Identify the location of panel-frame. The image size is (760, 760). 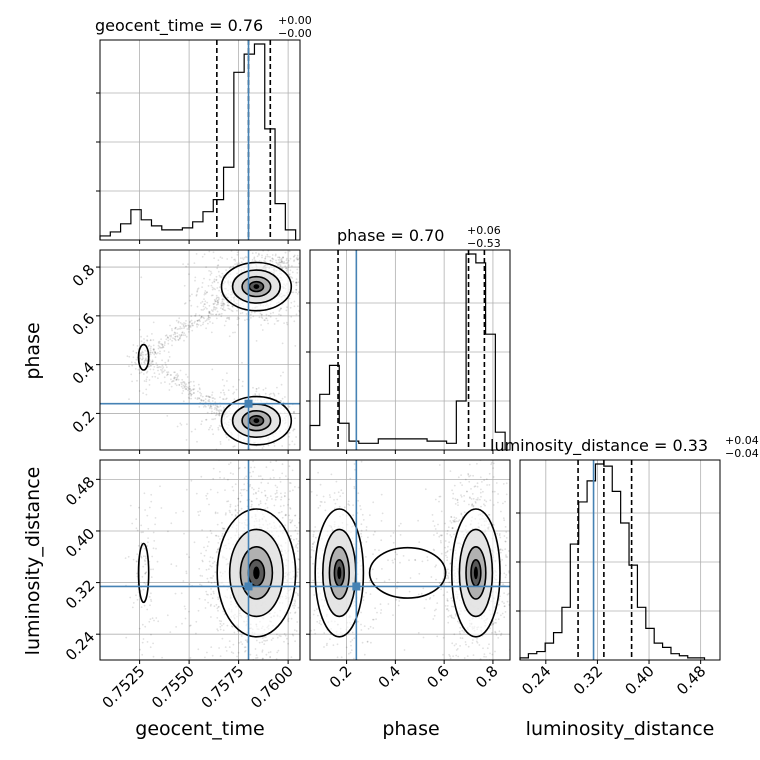
(620, 560).